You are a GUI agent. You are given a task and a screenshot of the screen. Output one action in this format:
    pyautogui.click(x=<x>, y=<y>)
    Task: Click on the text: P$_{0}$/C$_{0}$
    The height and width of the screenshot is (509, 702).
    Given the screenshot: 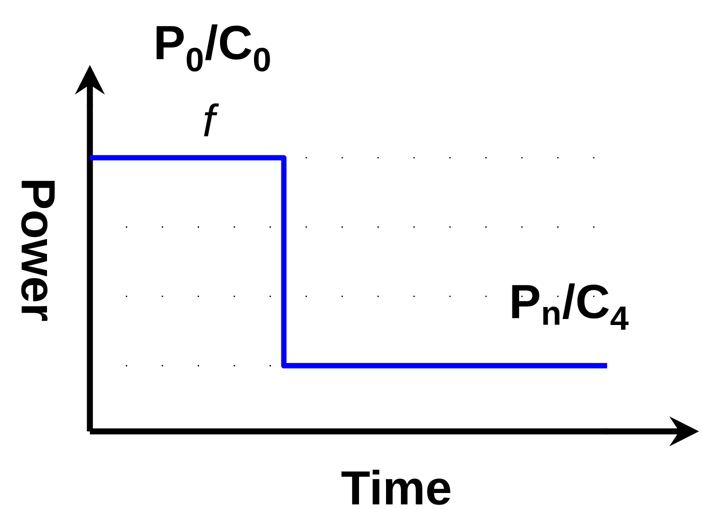 What is the action you would take?
    pyautogui.click(x=213, y=48)
    